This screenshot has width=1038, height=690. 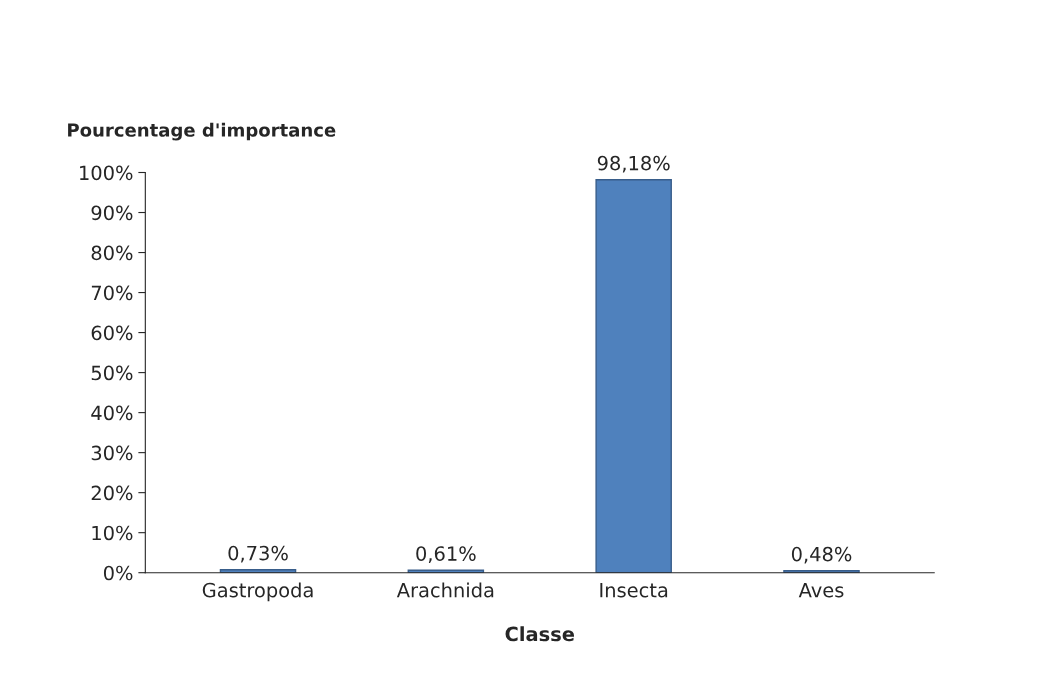 I want to click on x-tick-label: Arachnida, so click(x=445, y=590).